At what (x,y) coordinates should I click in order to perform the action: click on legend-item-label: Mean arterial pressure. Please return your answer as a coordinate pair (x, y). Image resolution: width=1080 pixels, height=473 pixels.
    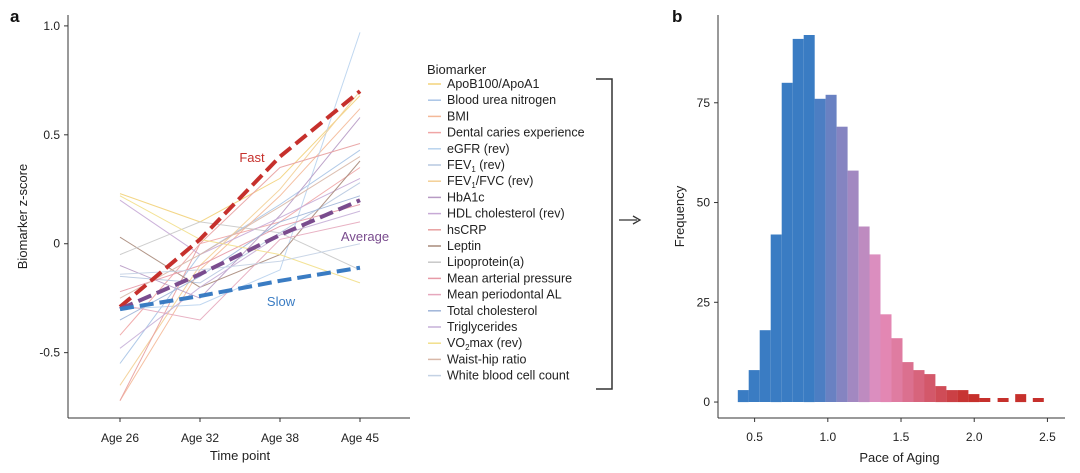
    Looking at the image, I should click on (509, 278).